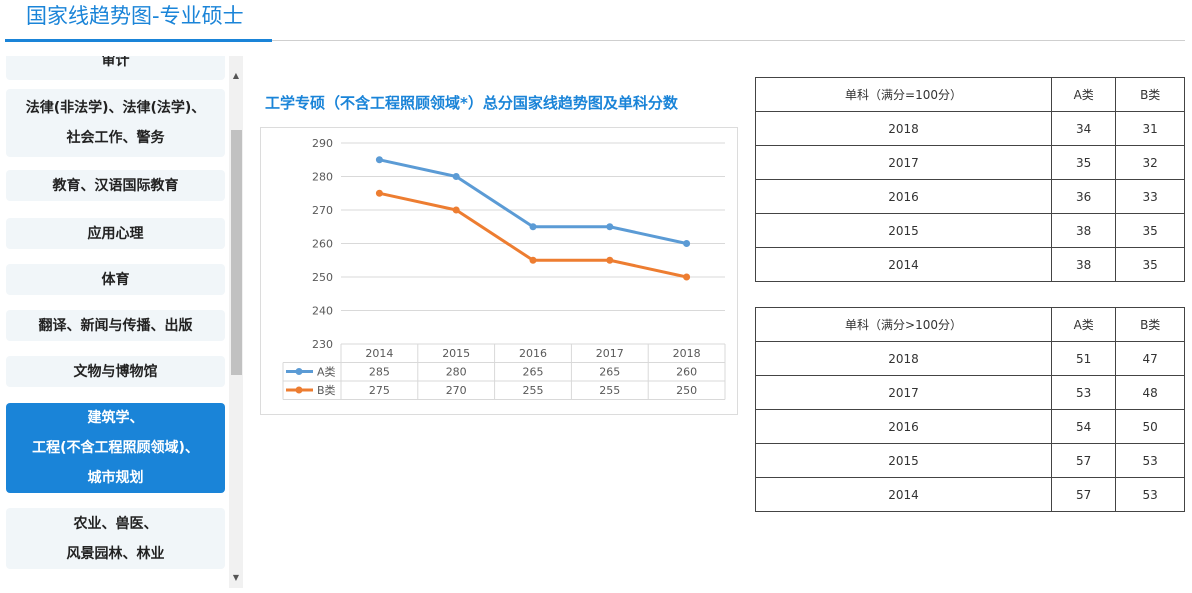 This screenshot has width=1192, height=593. I want to click on y-tick-label: 260, so click(322, 244).